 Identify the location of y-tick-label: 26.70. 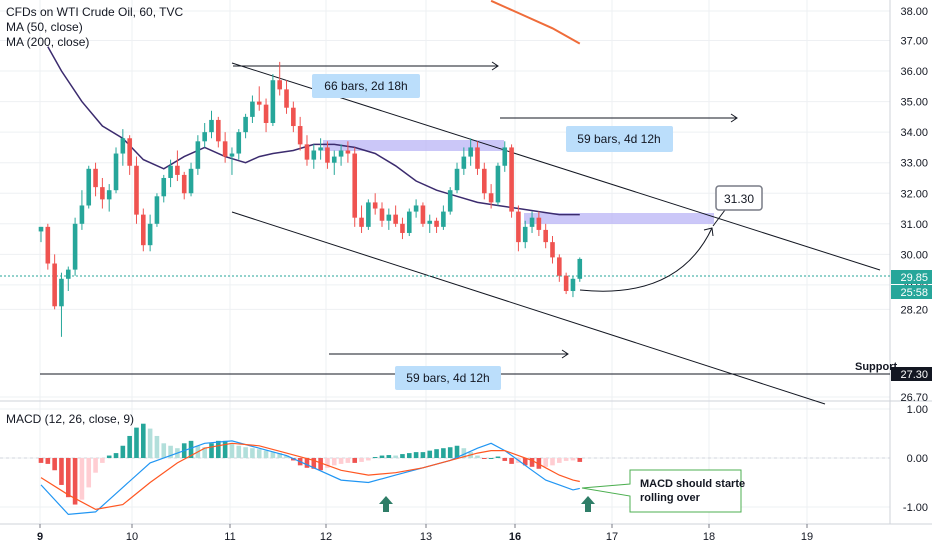
(914, 398).